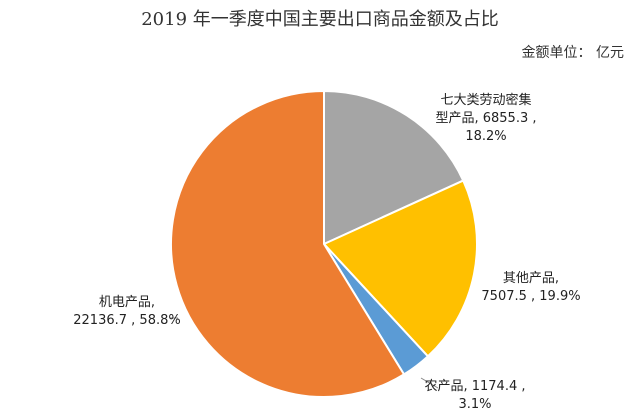  I want to click on slice-data-label-2: 其他产品, 7507.5 , 19.9%, so click(530, 287).